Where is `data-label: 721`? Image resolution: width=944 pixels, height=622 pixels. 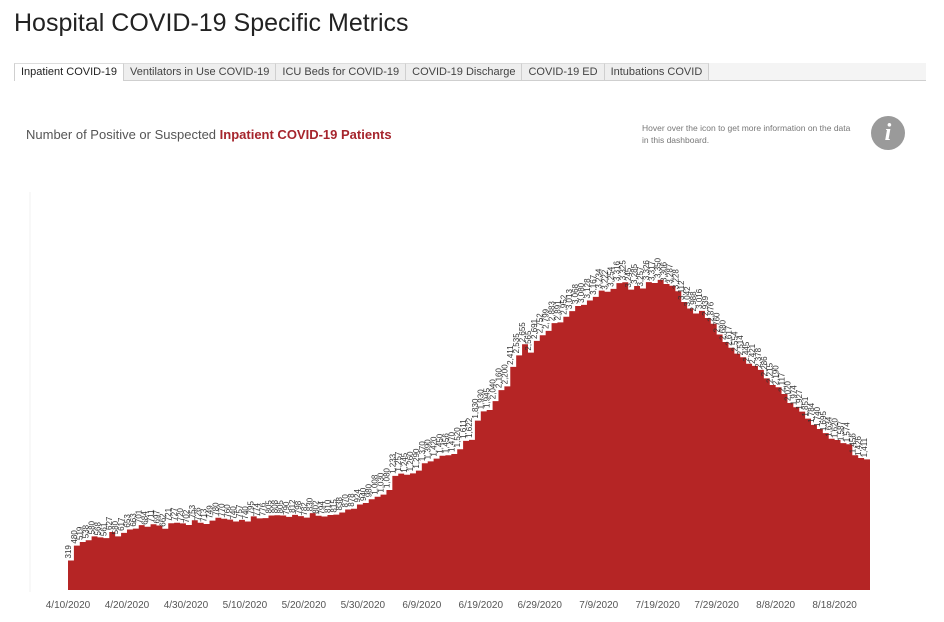 data-label: 721 is located at coordinates (168, 514).